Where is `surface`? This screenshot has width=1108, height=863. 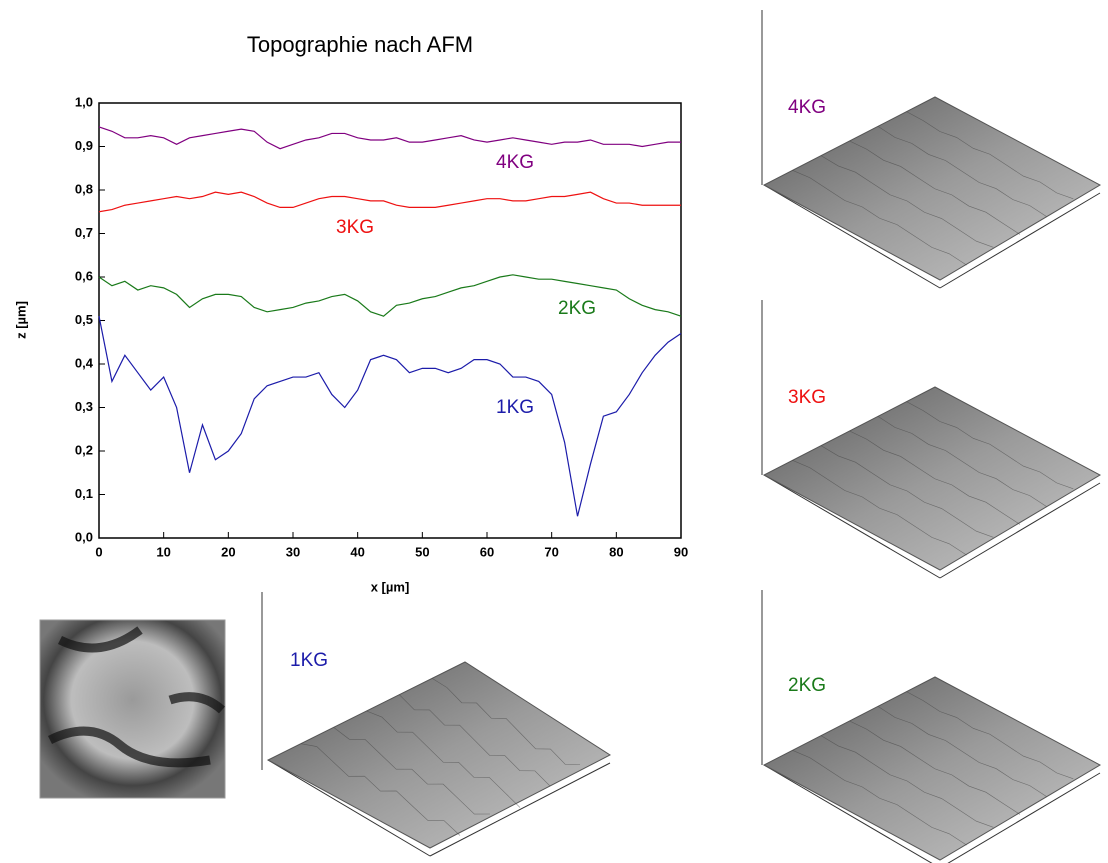
surface is located at coordinates (438, 755).